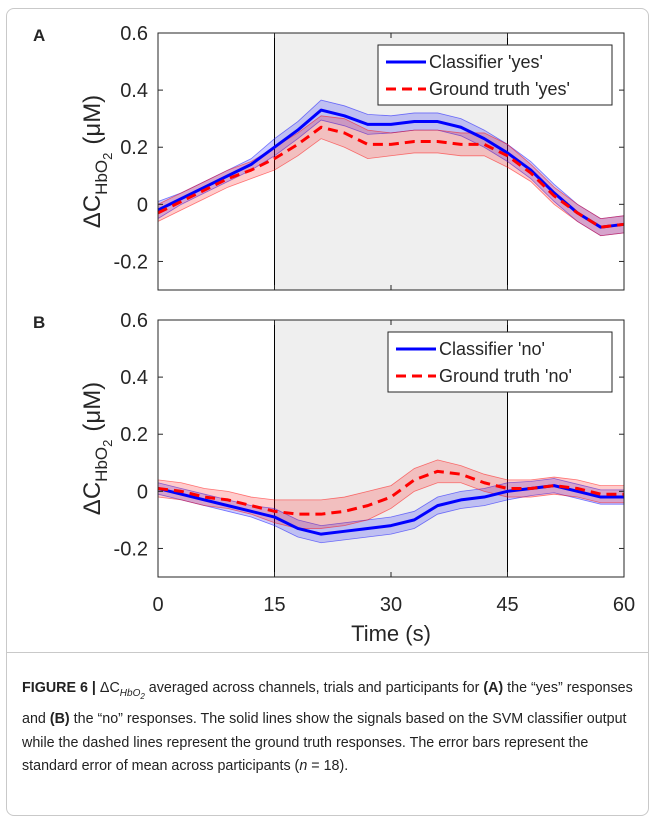 This screenshot has width=657, height=822. Describe the element at coordinates (492, 349) in the screenshot. I see `legend-label: Classifier 'no'` at that location.